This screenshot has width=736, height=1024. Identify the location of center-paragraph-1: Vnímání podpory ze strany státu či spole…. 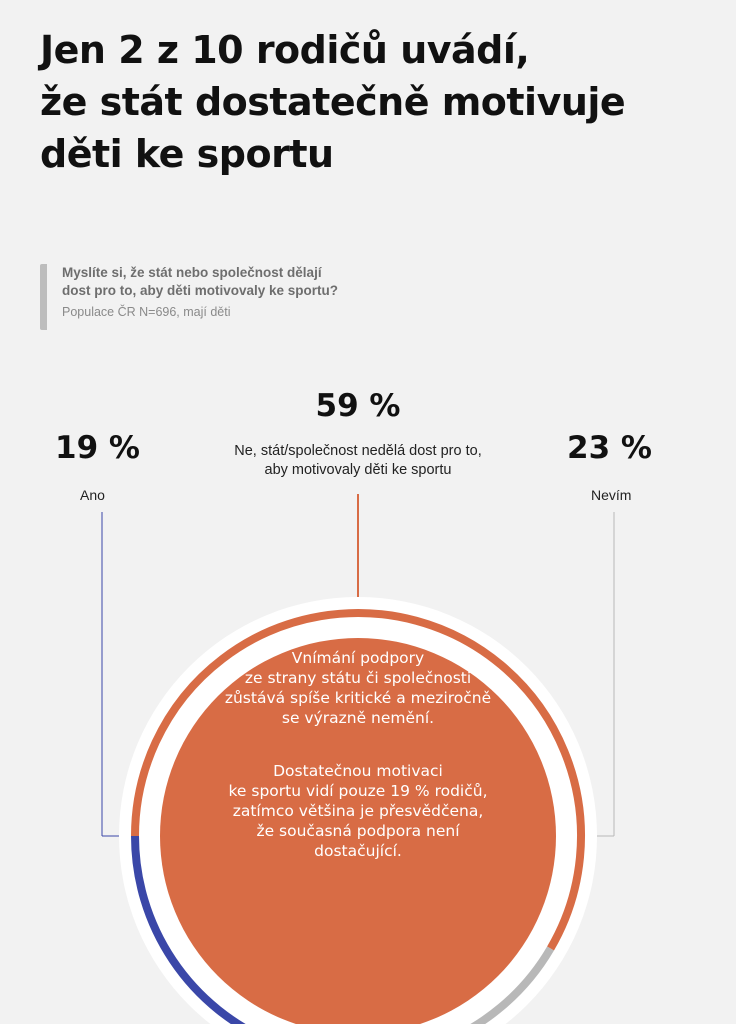
(358, 688).